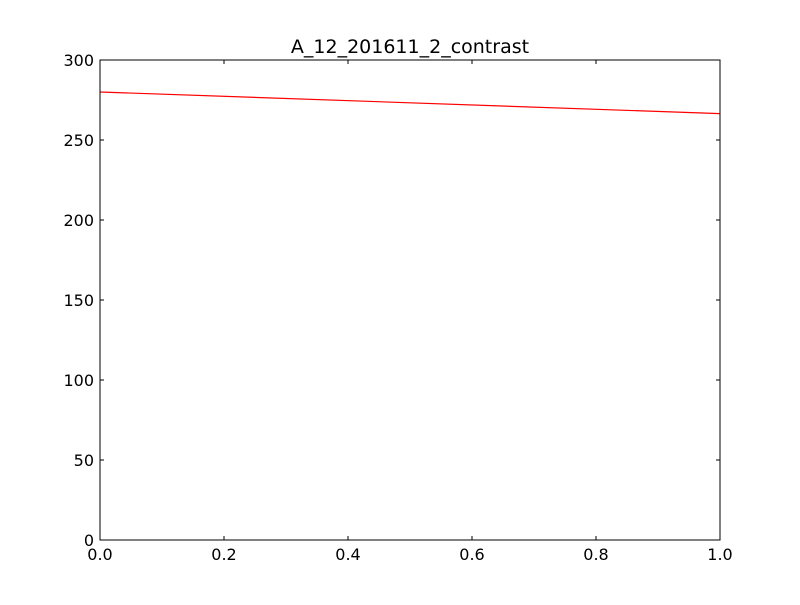 Image resolution: width=800 pixels, height=605 pixels. What do you see at coordinates (78, 380) in the screenshot?
I see `y-tick-label: 100` at bounding box center [78, 380].